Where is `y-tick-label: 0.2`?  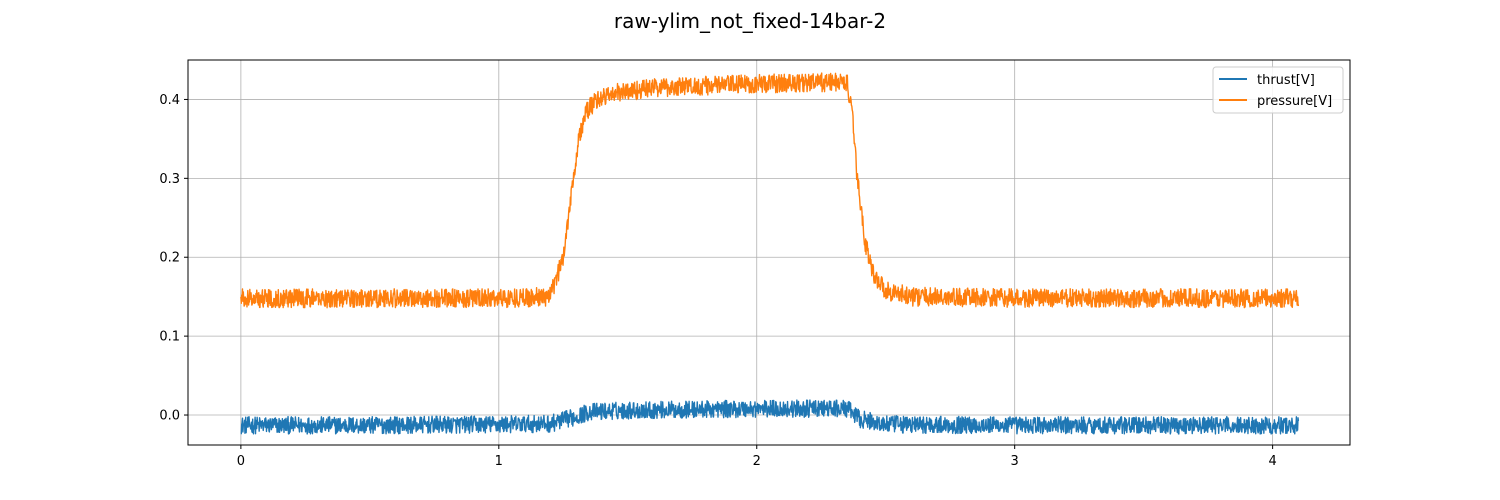
y-tick-label: 0.2 is located at coordinates (169, 258).